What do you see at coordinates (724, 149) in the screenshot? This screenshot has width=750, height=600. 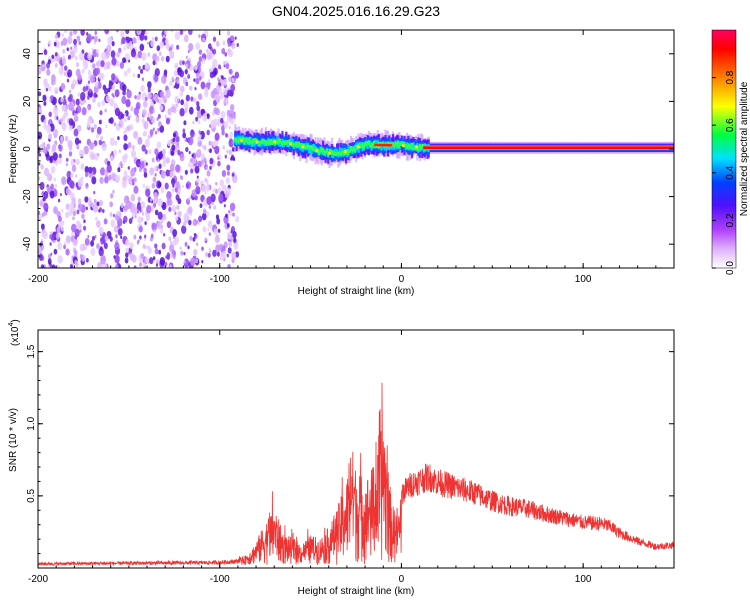 I see `colorbar-gradient` at bounding box center [724, 149].